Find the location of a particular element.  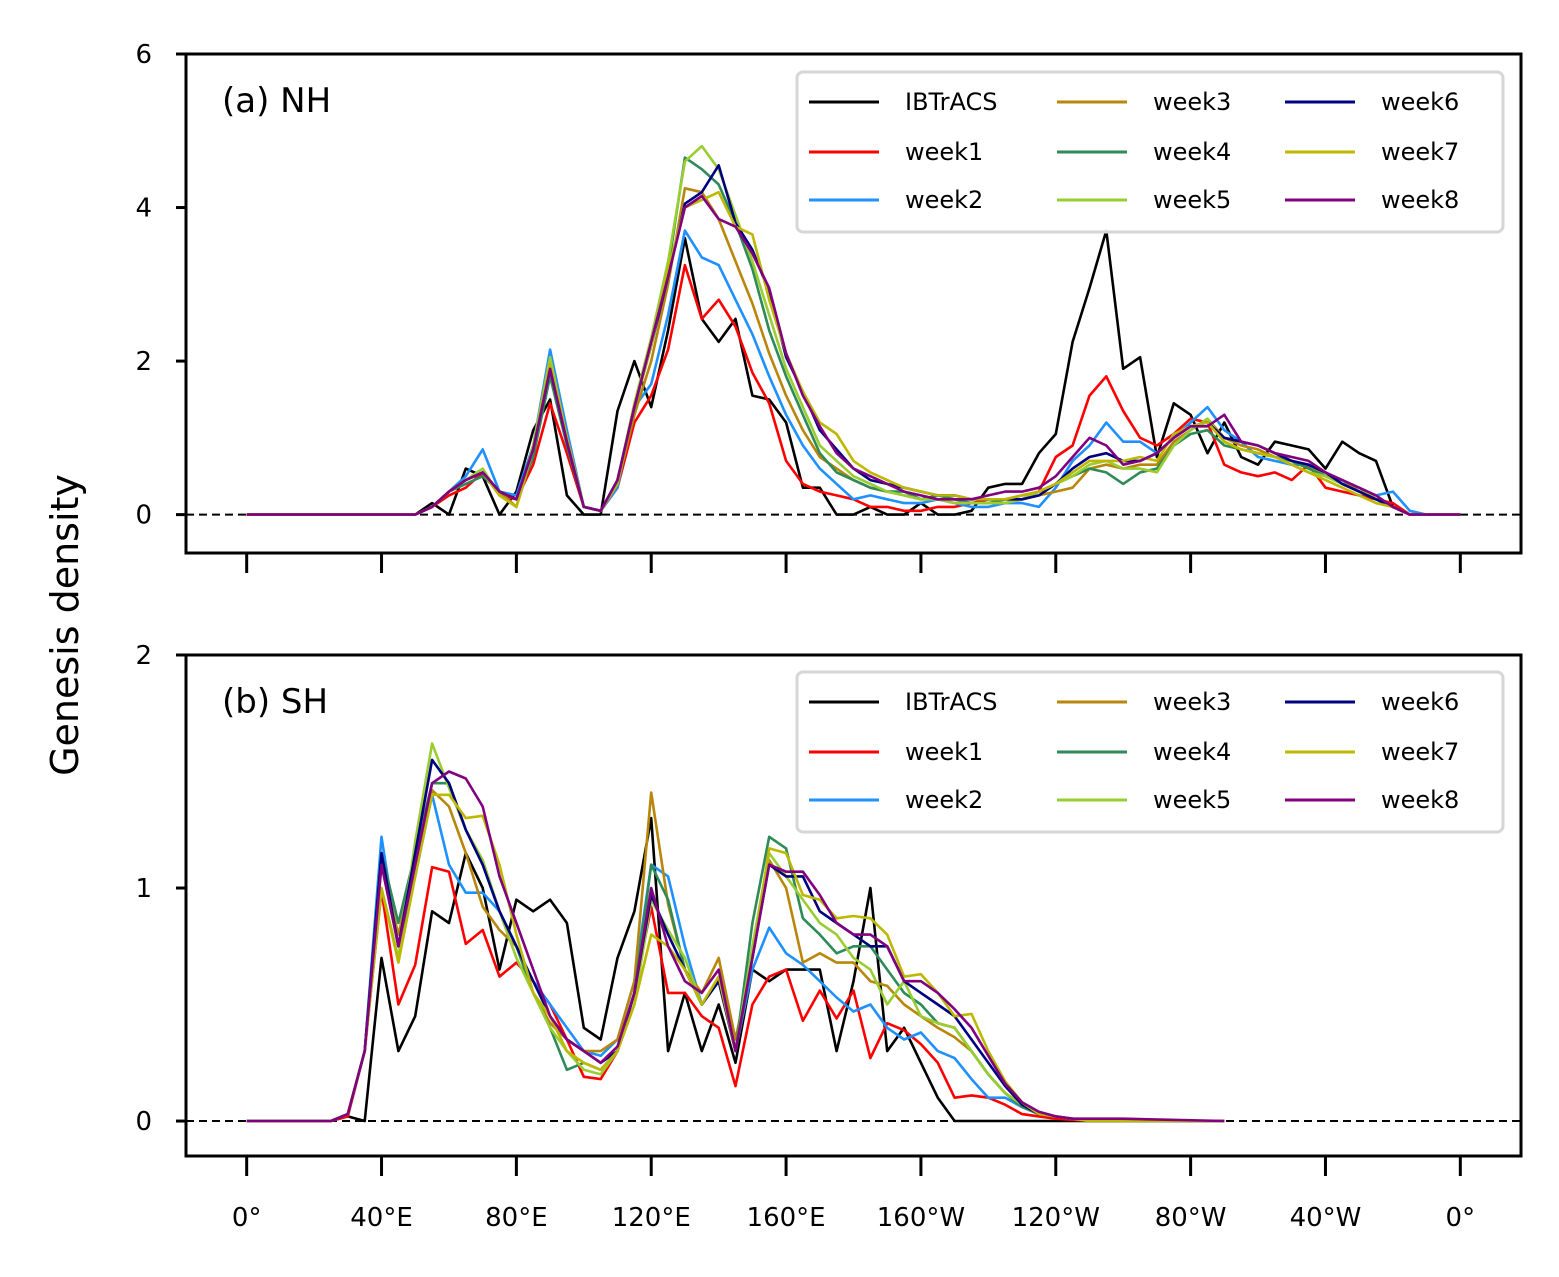

x-tick-label: 80°E is located at coordinates (516, 1218).